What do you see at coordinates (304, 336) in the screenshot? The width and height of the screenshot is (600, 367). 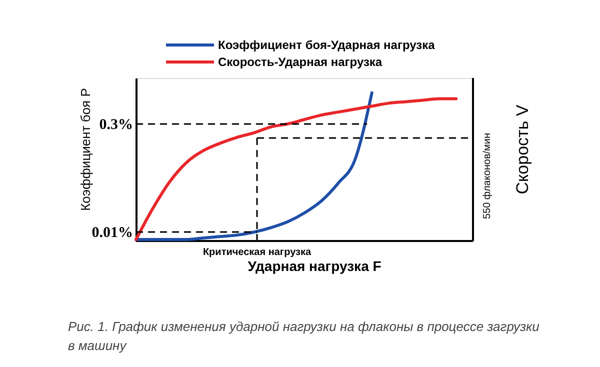 I see `text: Рис. 1. График изменения ударной нагрузки на флаконы в процессе загрузки в машину` at bounding box center [304, 336].